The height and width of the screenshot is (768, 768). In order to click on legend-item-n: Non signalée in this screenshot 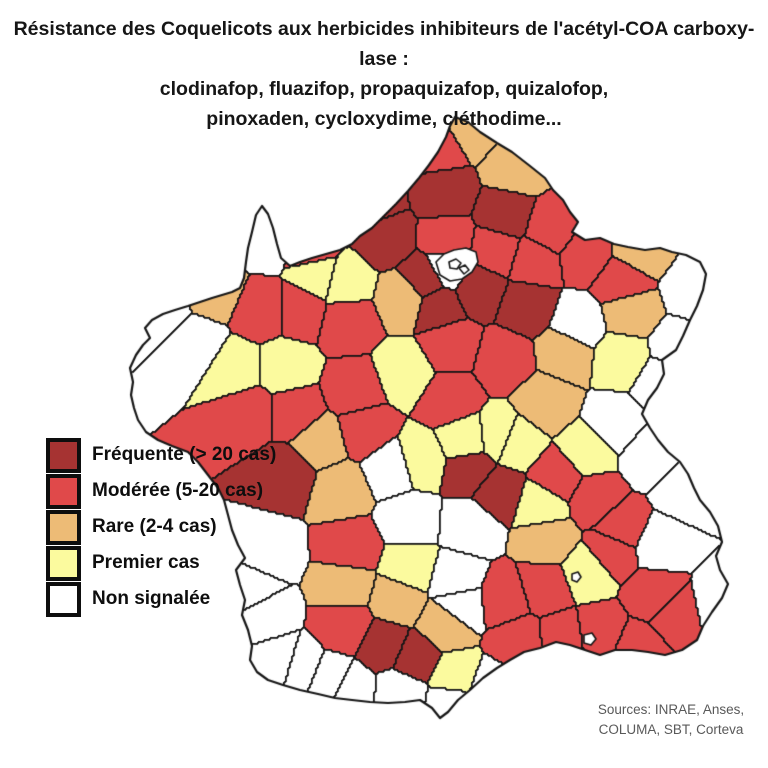, I will do `click(161, 599)`.